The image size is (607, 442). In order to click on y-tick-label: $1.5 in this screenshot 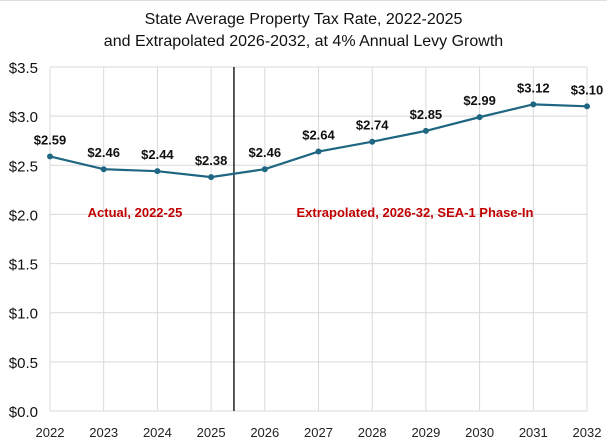, I will do `click(23, 265)`.